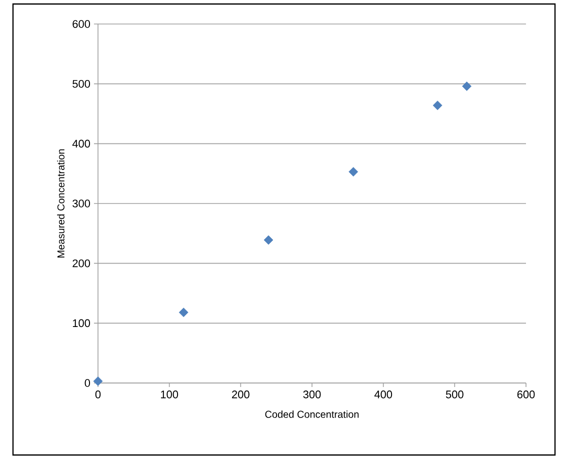 The width and height of the screenshot is (563, 459). Describe the element at coordinates (81, 84) in the screenshot. I see `y-tick-label: 500` at that location.